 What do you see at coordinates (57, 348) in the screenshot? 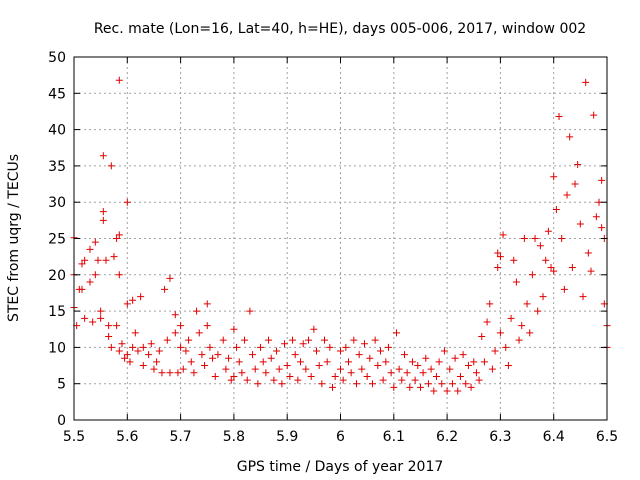
I see `y-tick-label: 10` at bounding box center [57, 348].